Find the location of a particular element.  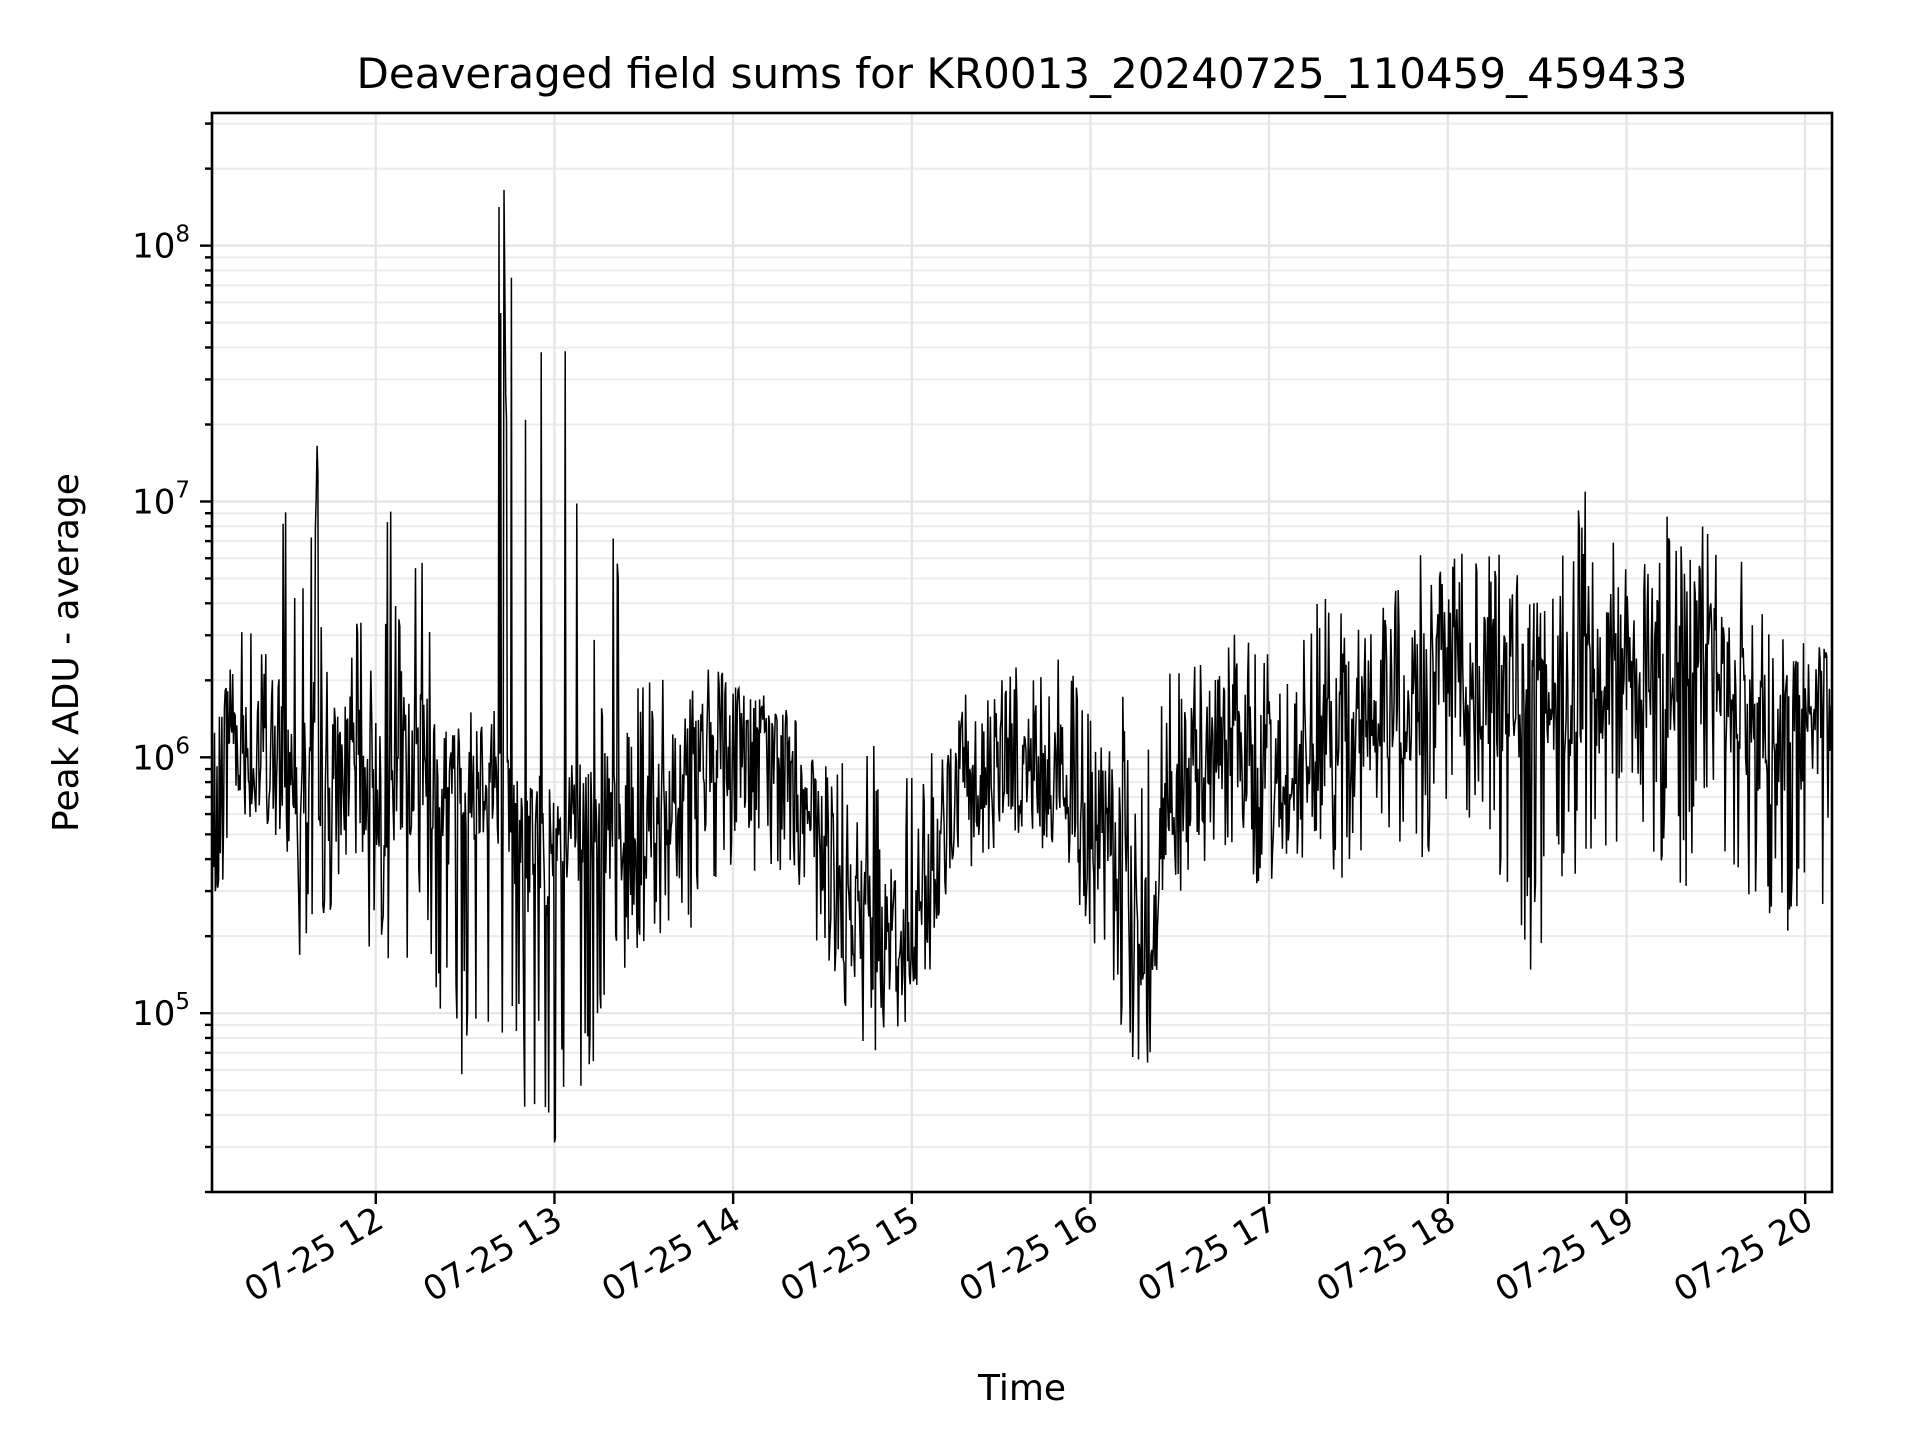

y-axis-label: Peak ADU - average is located at coordinates (66, 652).